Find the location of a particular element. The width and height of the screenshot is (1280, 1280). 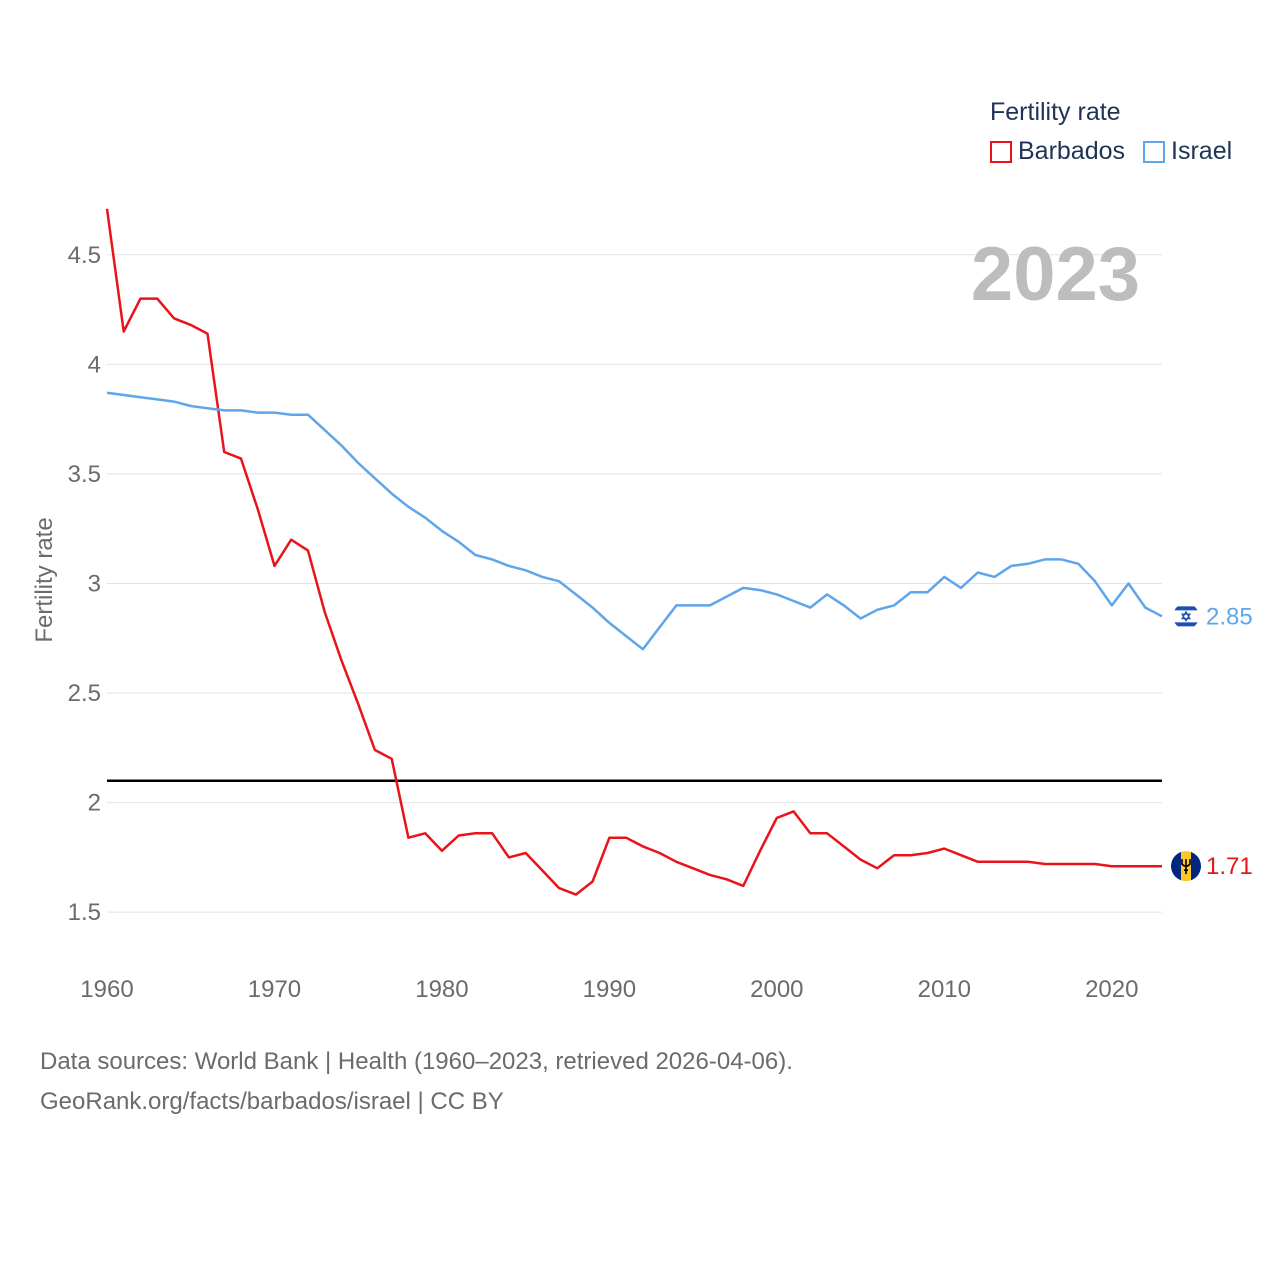

x-tick-label: 1990 is located at coordinates (609, 989).